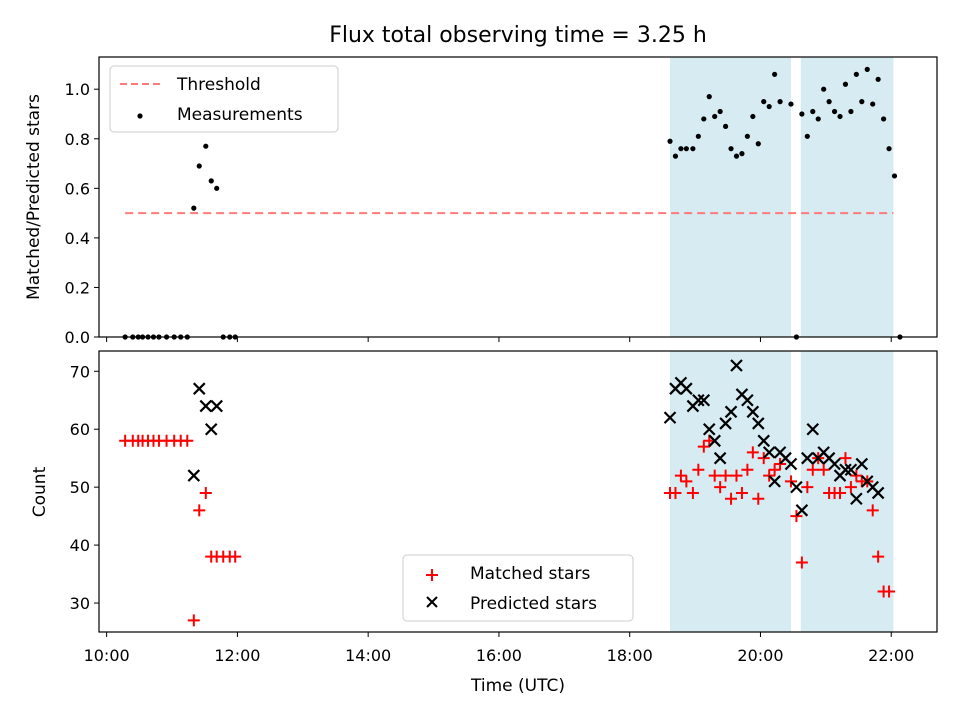  I want to click on x-tick-label: 22:00, so click(891, 655).